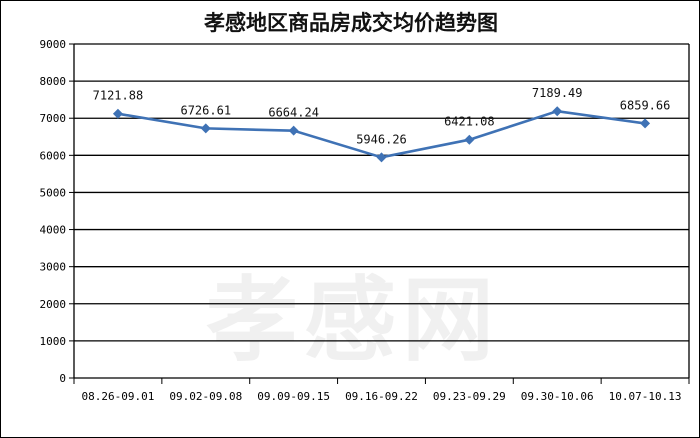 The height and width of the screenshot is (438, 700). What do you see at coordinates (62, 378) in the screenshot?
I see `y-tick-label: 0` at bounding box center [62, 378].